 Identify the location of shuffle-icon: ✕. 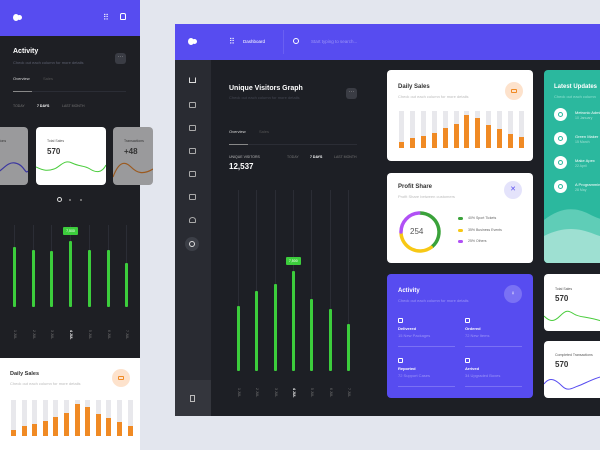
(513, 190).